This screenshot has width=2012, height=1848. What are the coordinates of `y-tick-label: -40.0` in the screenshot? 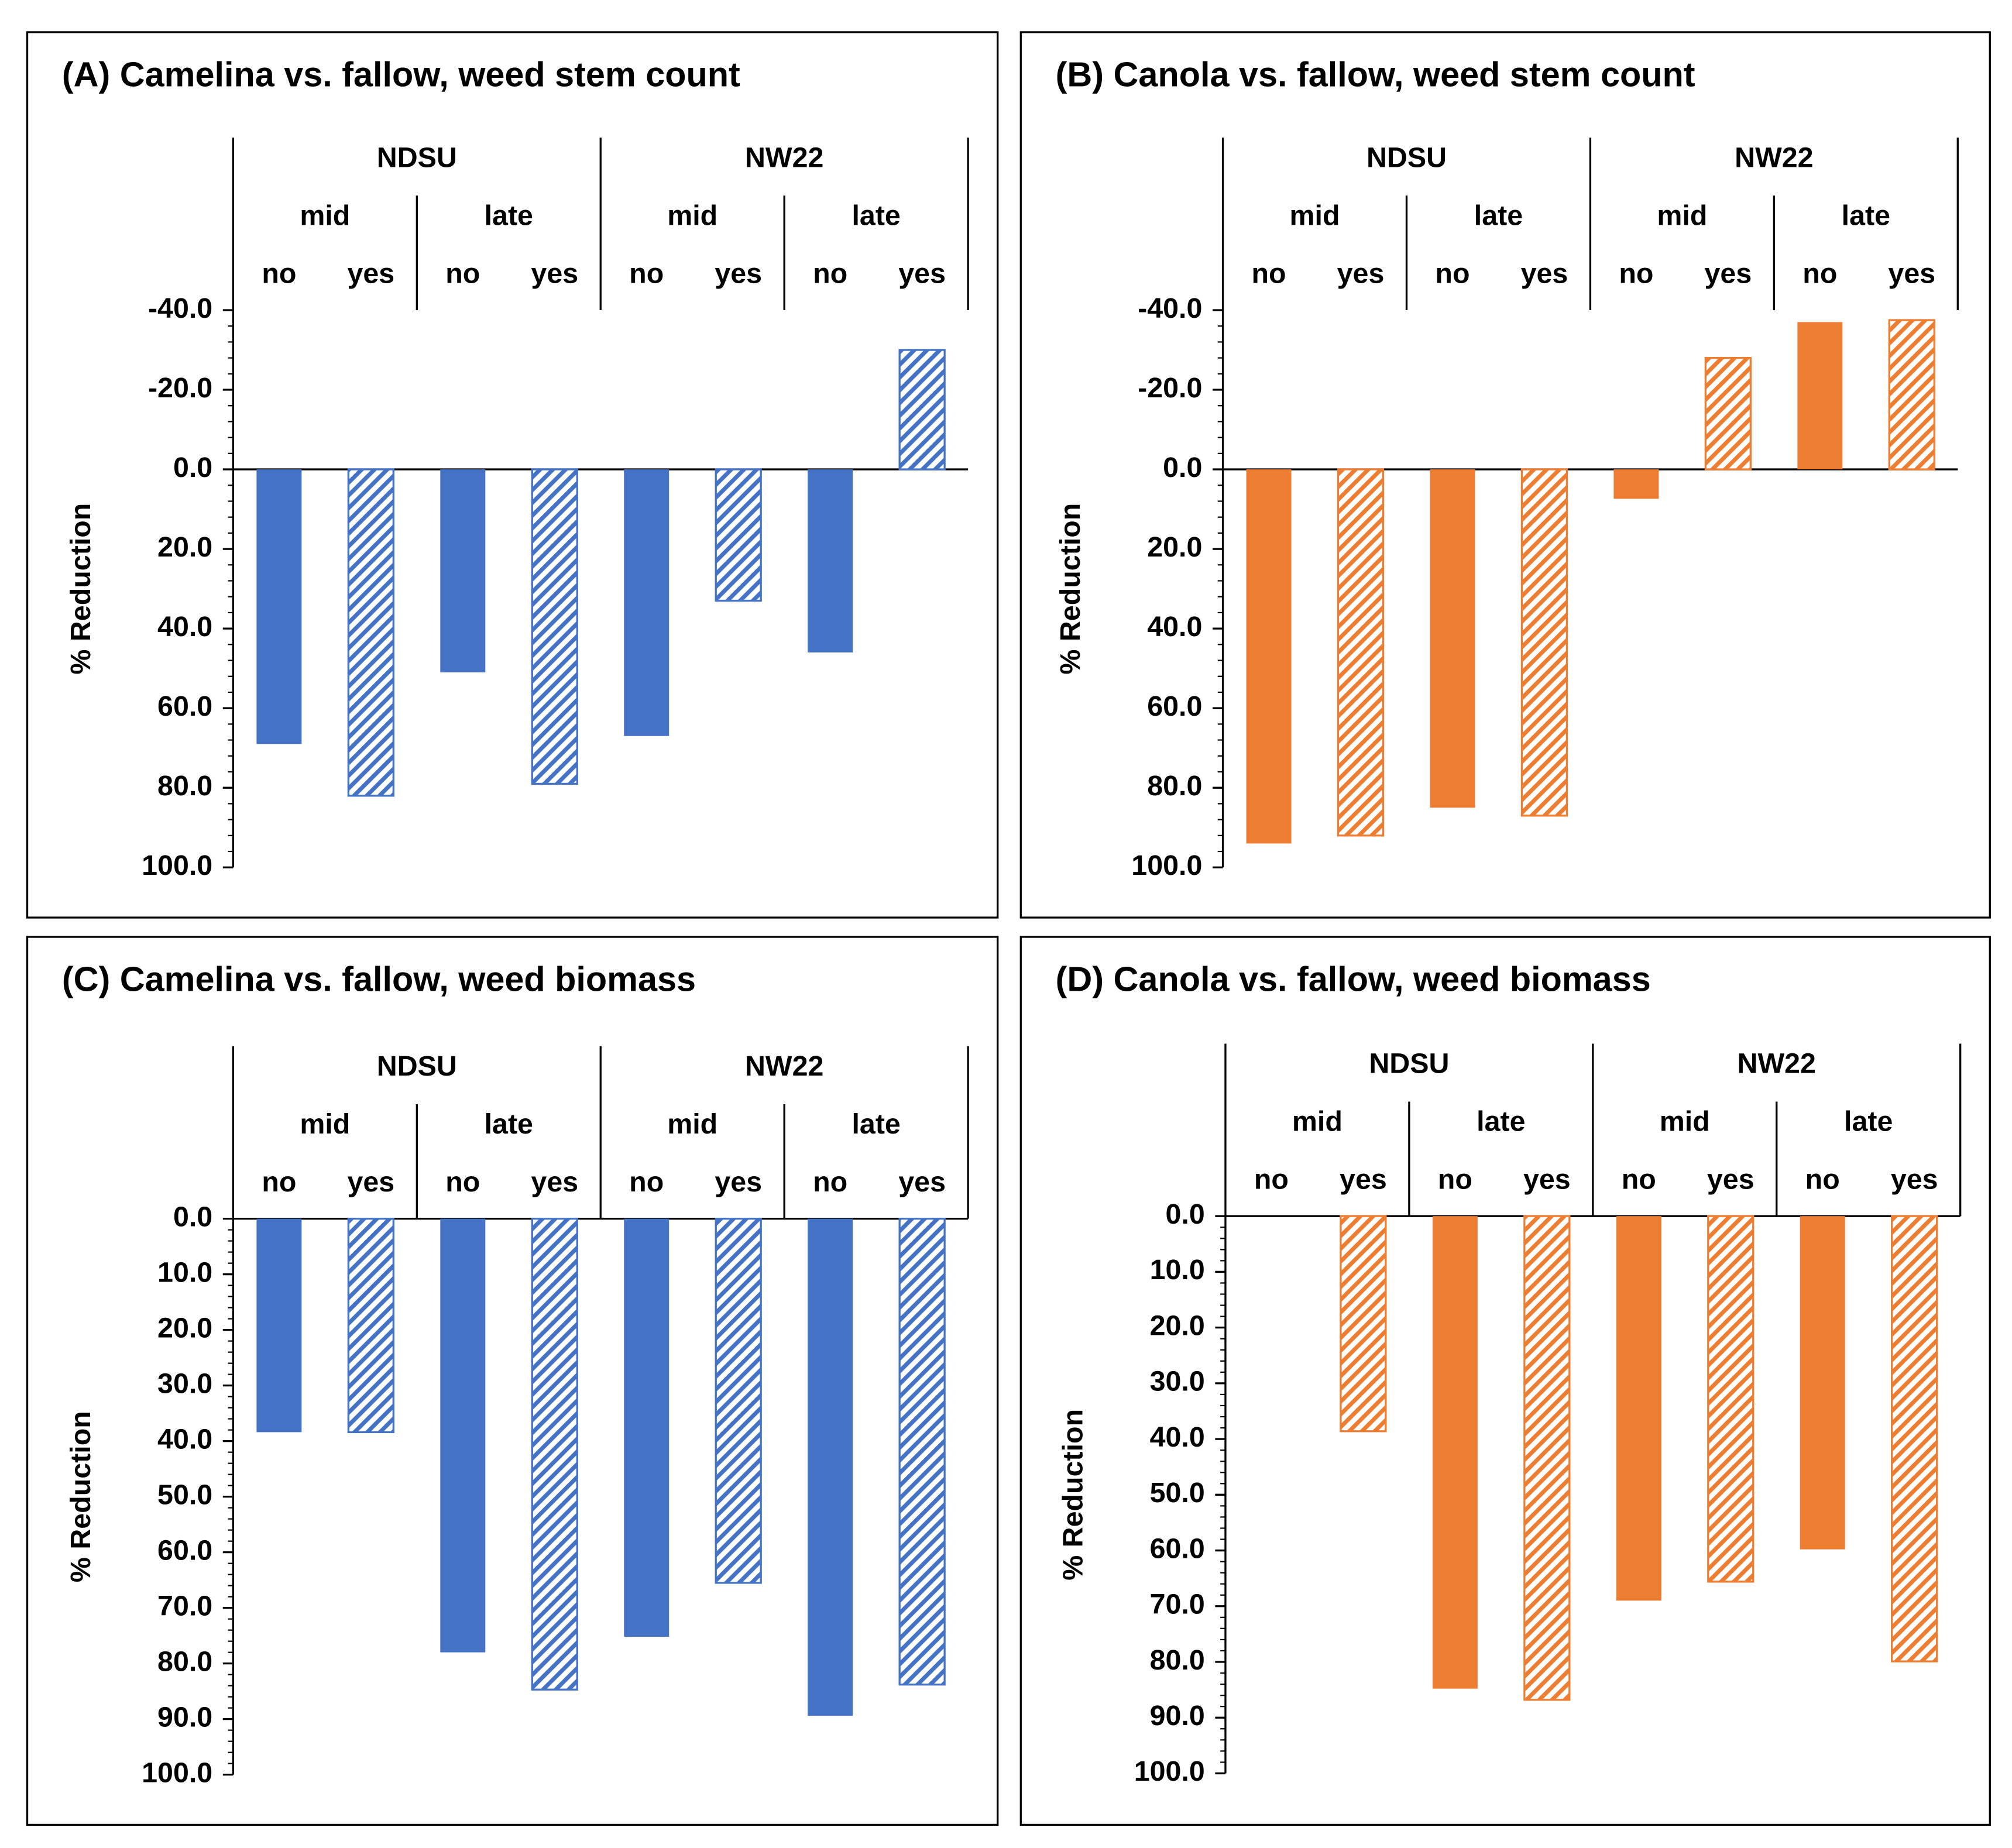 It's located at (180, 308).